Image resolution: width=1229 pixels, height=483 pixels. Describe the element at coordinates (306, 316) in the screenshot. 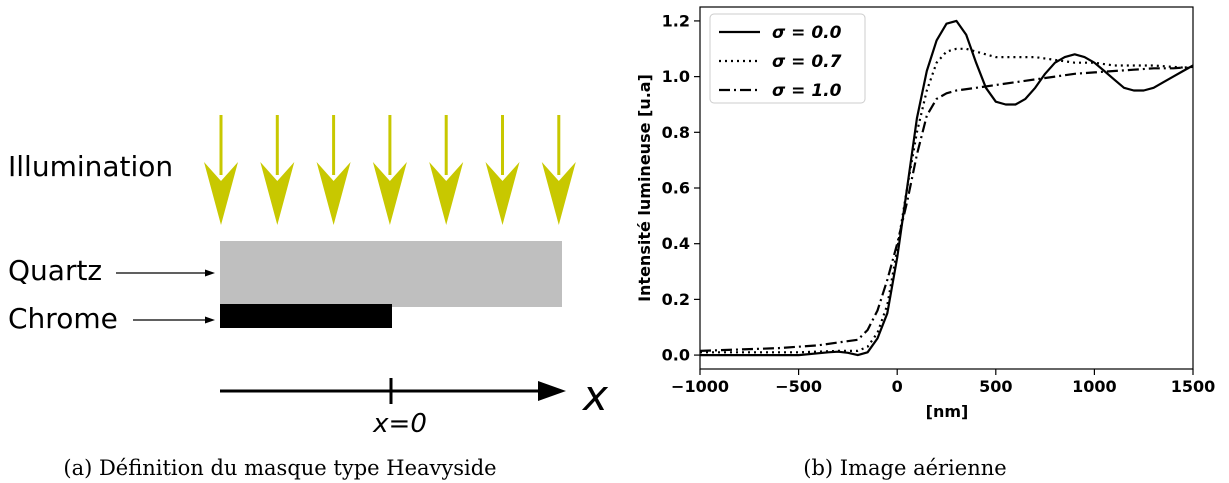

I see `chrome-layer` at that location.